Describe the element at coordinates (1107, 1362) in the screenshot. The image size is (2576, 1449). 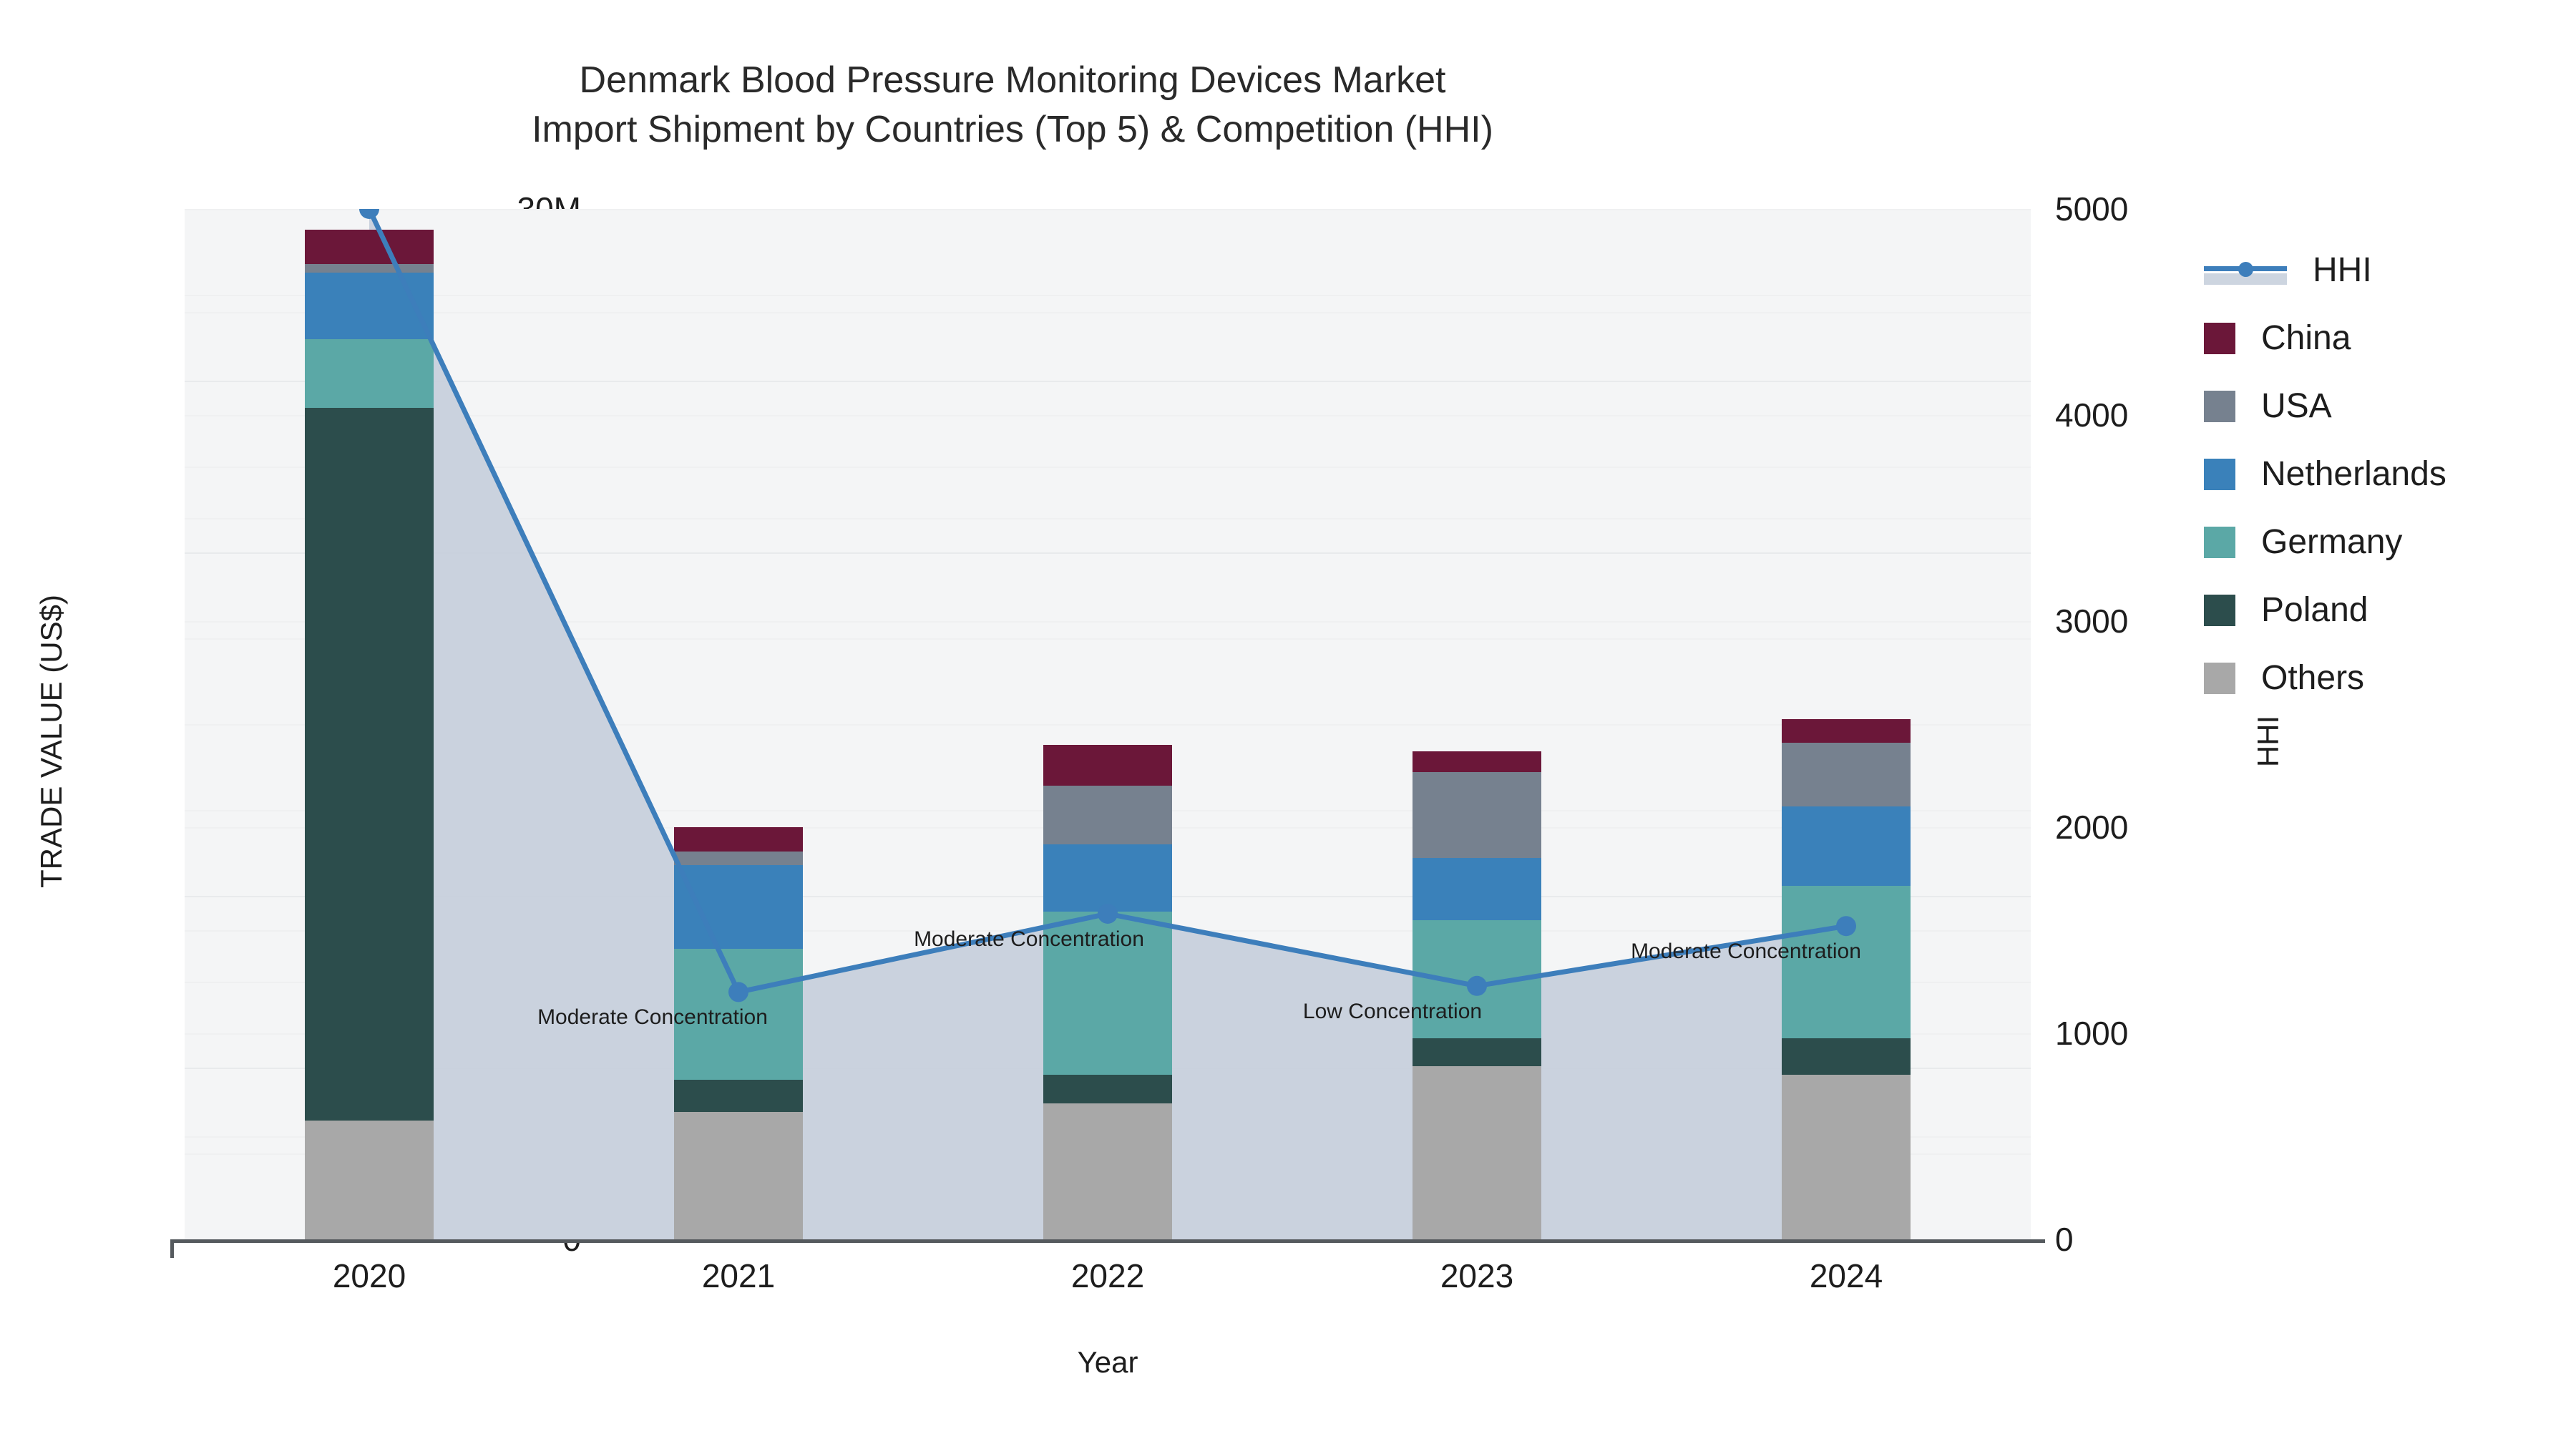
I see `x-axis-label: Year` at that location.